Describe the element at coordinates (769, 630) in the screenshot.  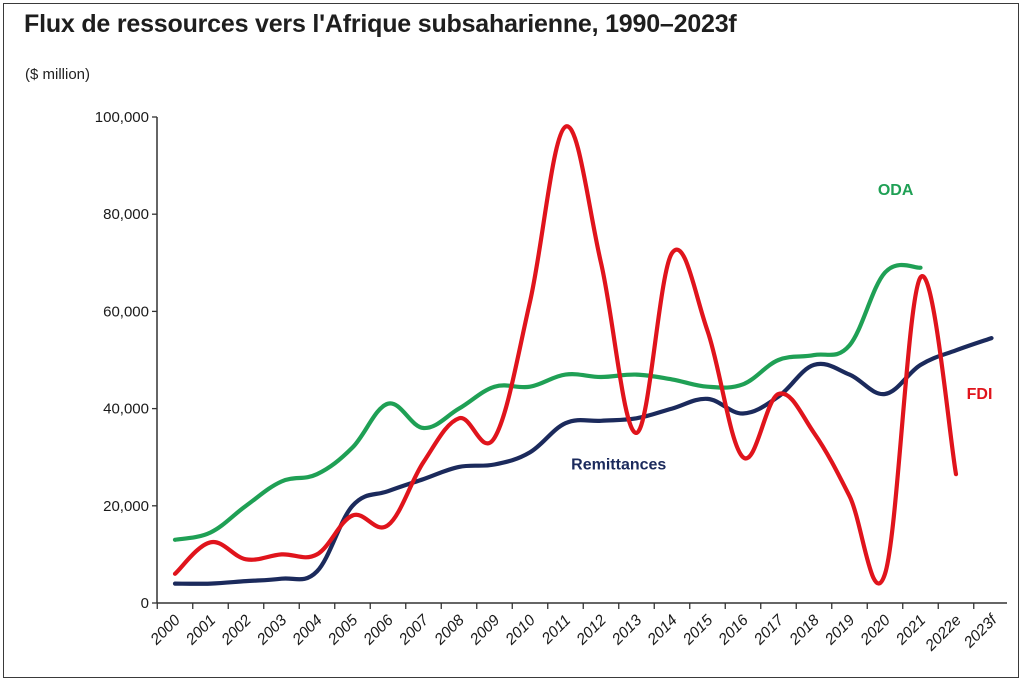
I see `x-tick-label: 2017` at that location.